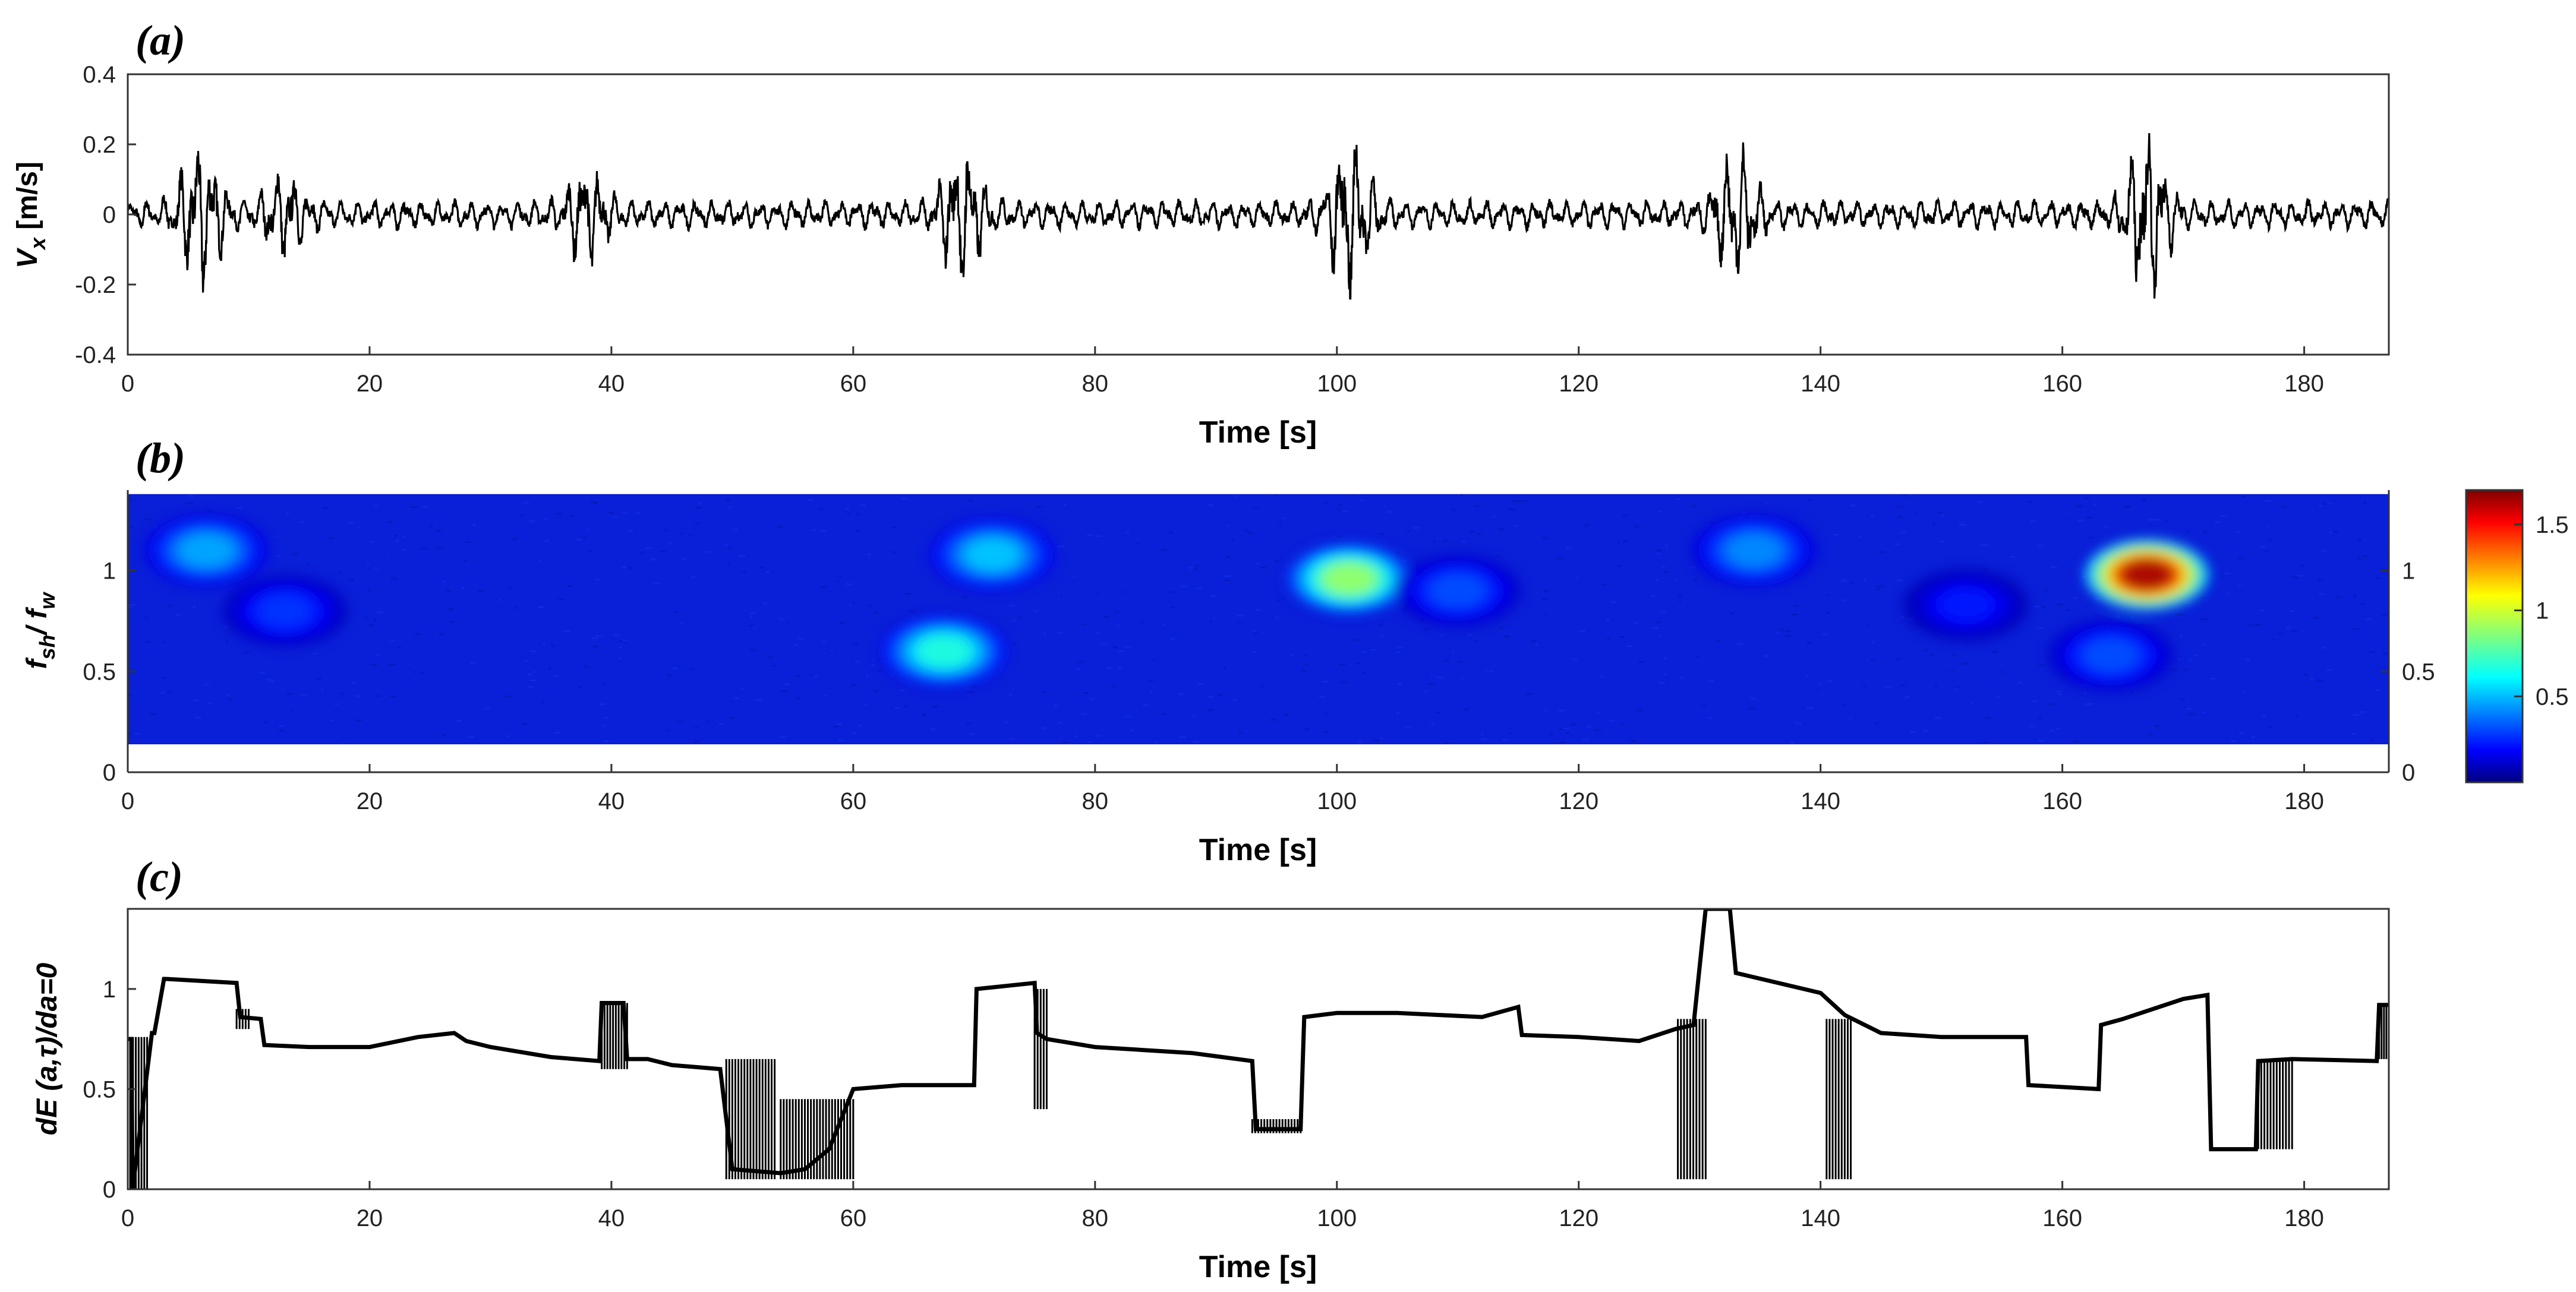 The height and width of the screenshot is (1292, 2576). What do you see at coordinates (2111, 655) in the screenshot?
I see `heatmap-blob` at bounding box center [2111, 655].